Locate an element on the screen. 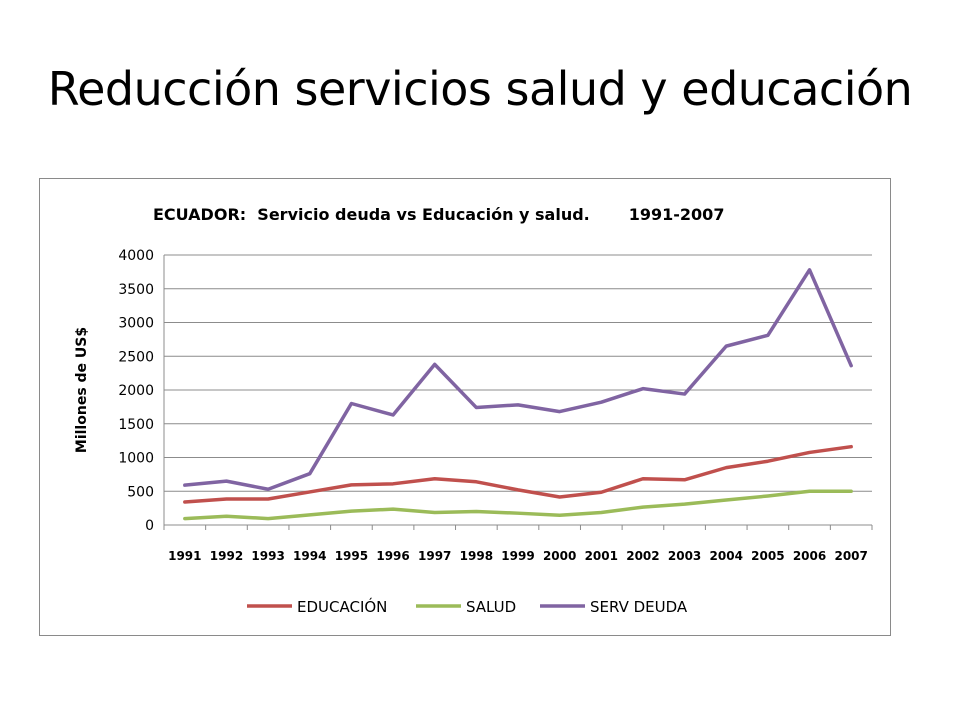  x-tick-label: 1997 is located at coordinates (434, 556).